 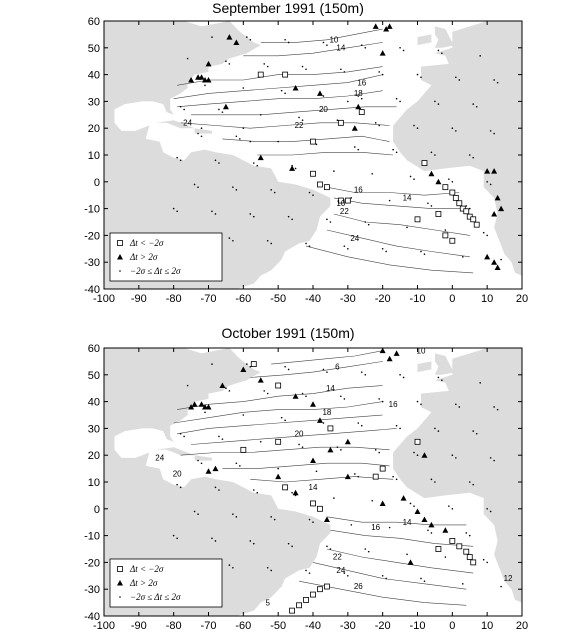 I want to click on x-tick-label: 10, so click(x=487, y=626).